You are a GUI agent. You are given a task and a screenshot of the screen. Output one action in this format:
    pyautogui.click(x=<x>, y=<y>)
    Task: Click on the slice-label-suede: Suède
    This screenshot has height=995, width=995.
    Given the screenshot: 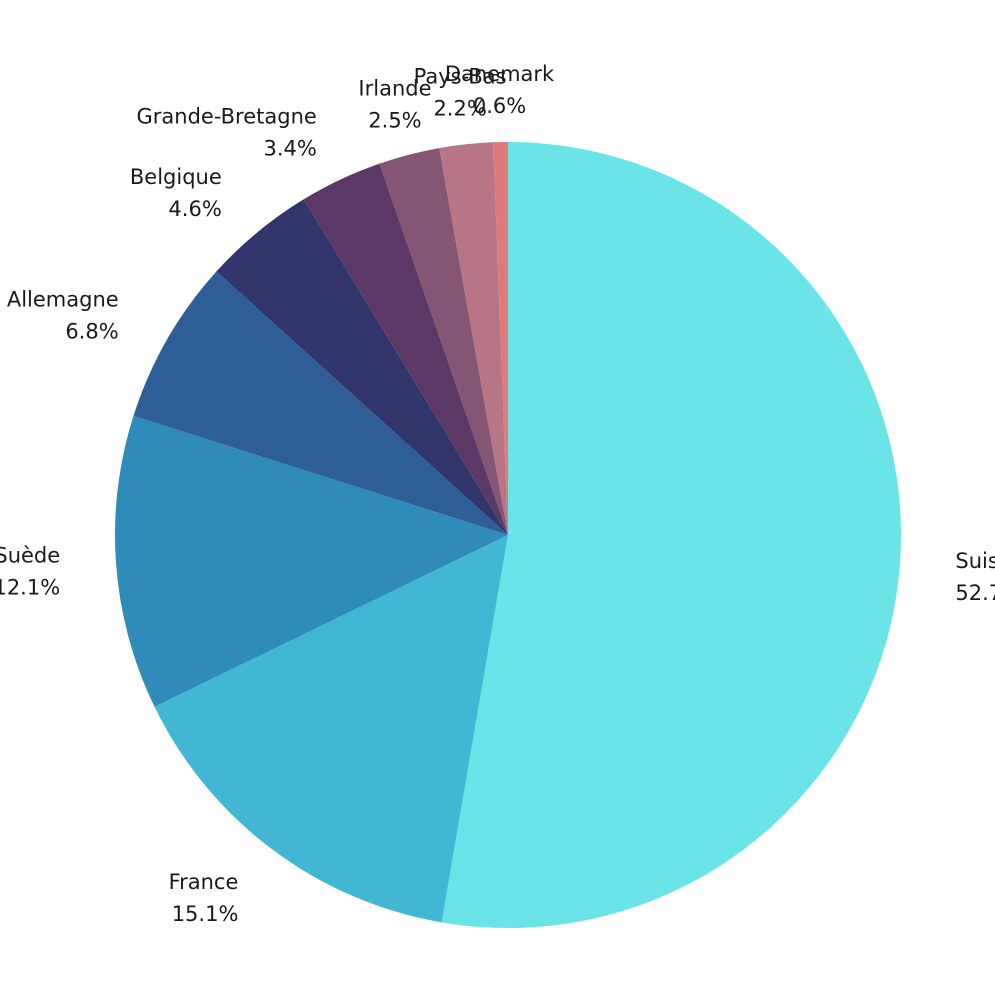 What is the action you would take?
    pyautogui.click(x=30, y=555)
    